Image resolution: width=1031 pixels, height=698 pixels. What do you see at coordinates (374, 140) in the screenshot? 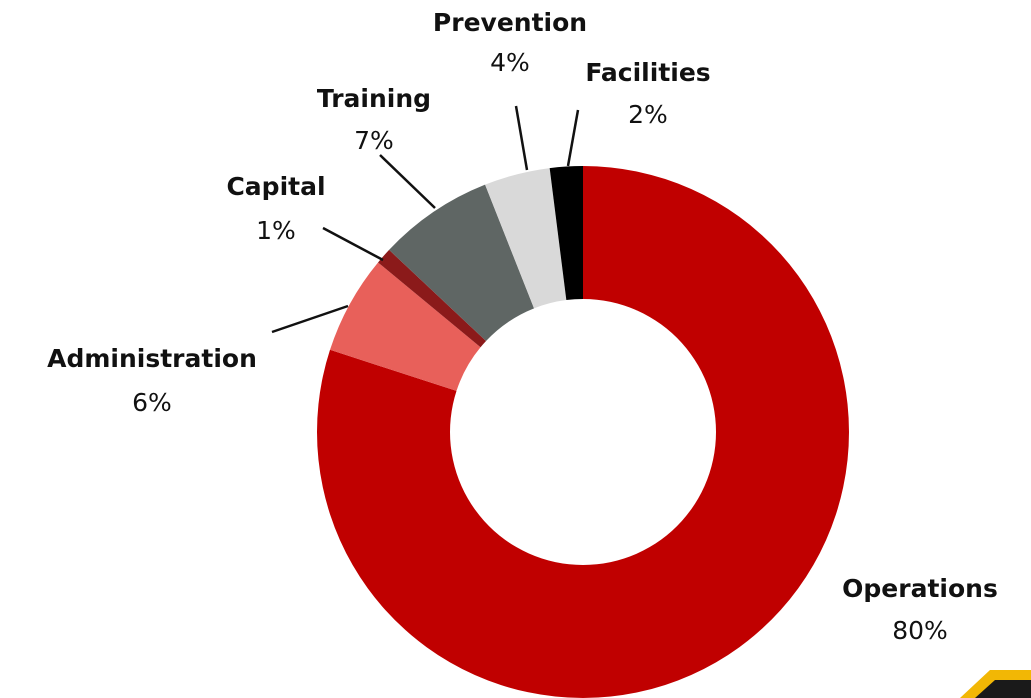
I see `value-label: 7%` at bounding box center [374, 140].